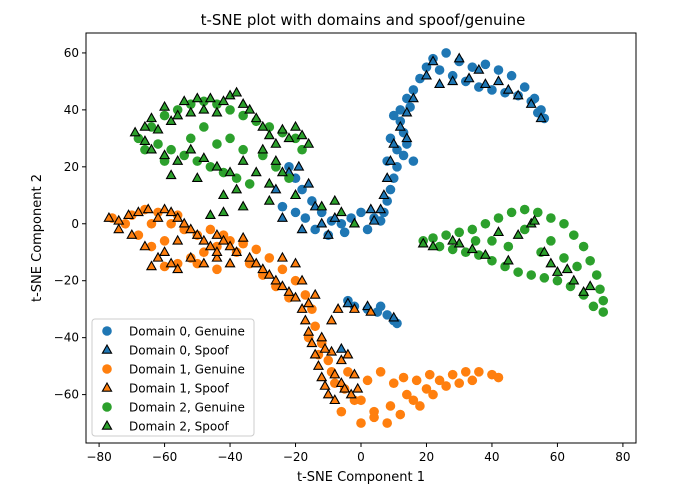  What do you see at coordinates (358, 453) in the screenshot?
I see `x-axis: −80 −60 −40 −20 0 20 40 60 80` at bounding box center [358, 453].